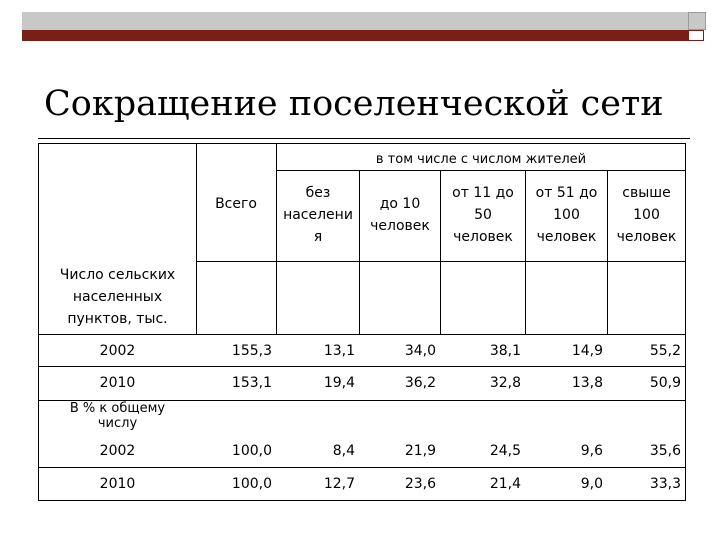 The image size is (720, 540). Describe the element at coordinates (420, 451) in the screenshot. I see `cell-value: 21,9` at that location.